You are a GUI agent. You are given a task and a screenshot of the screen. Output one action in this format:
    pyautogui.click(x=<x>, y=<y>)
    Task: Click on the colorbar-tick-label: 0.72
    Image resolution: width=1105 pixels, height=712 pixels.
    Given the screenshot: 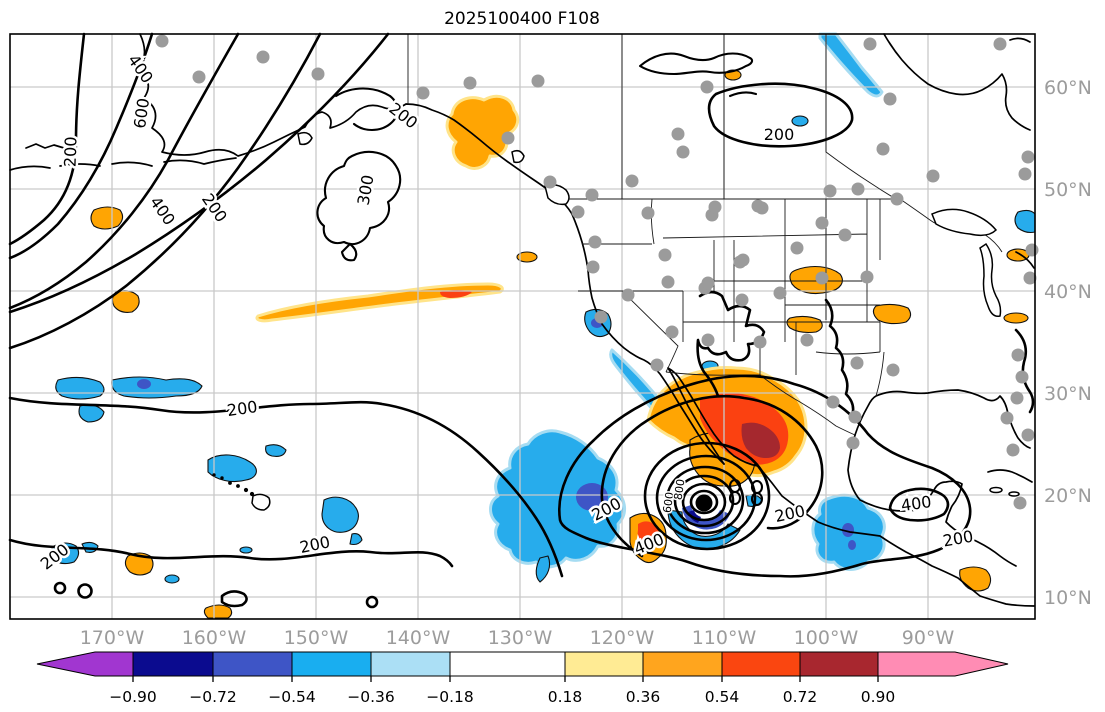 What is the action you would take?
    pyautogui.click(x=800, y=697)
    